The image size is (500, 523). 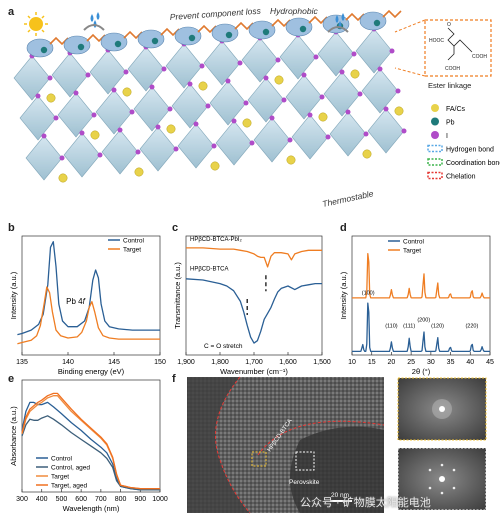 I want to click on x-tick-label: 20, so click(x=392, y=362).